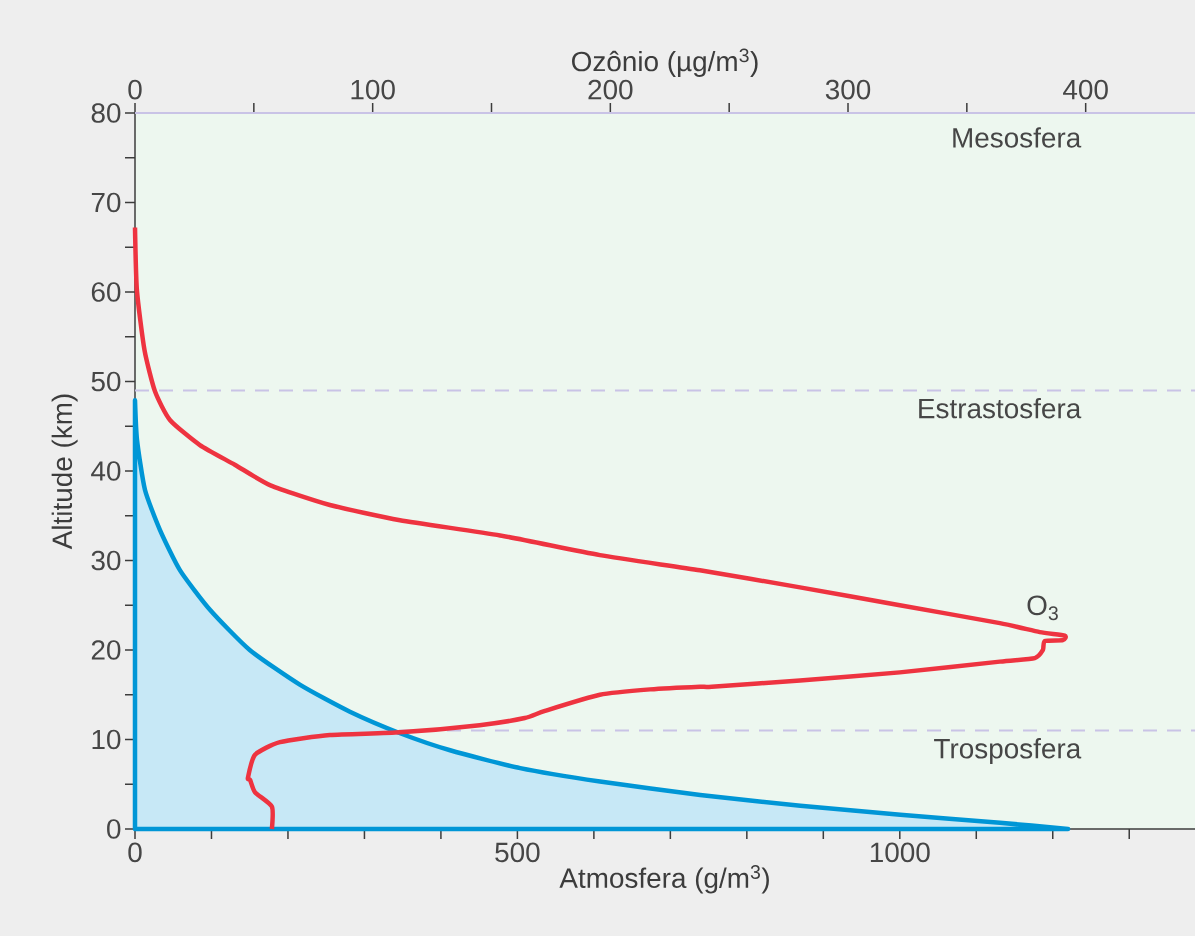 This screenshot has height=936, width=1195. I want to click on x2-tick-label: 0, so click(135, 89).